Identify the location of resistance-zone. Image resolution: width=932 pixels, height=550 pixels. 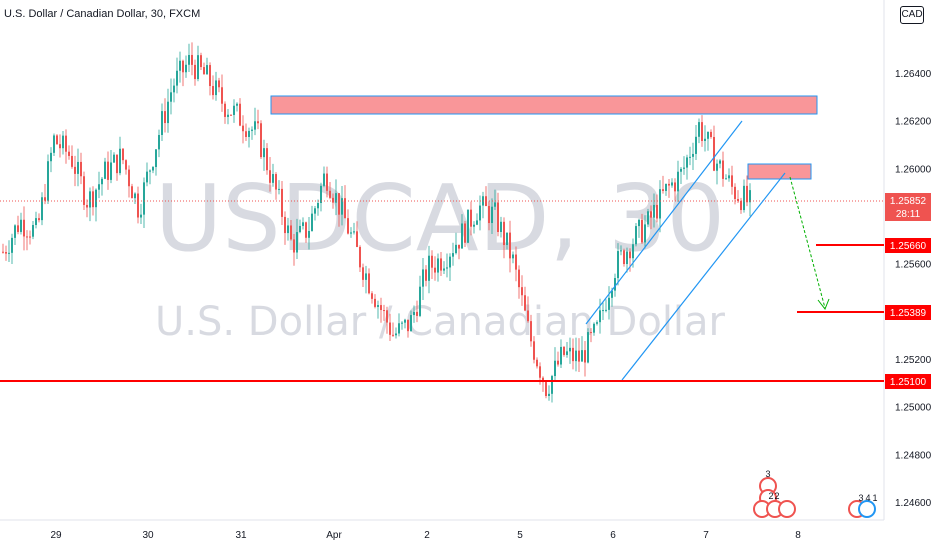
(544, 105).